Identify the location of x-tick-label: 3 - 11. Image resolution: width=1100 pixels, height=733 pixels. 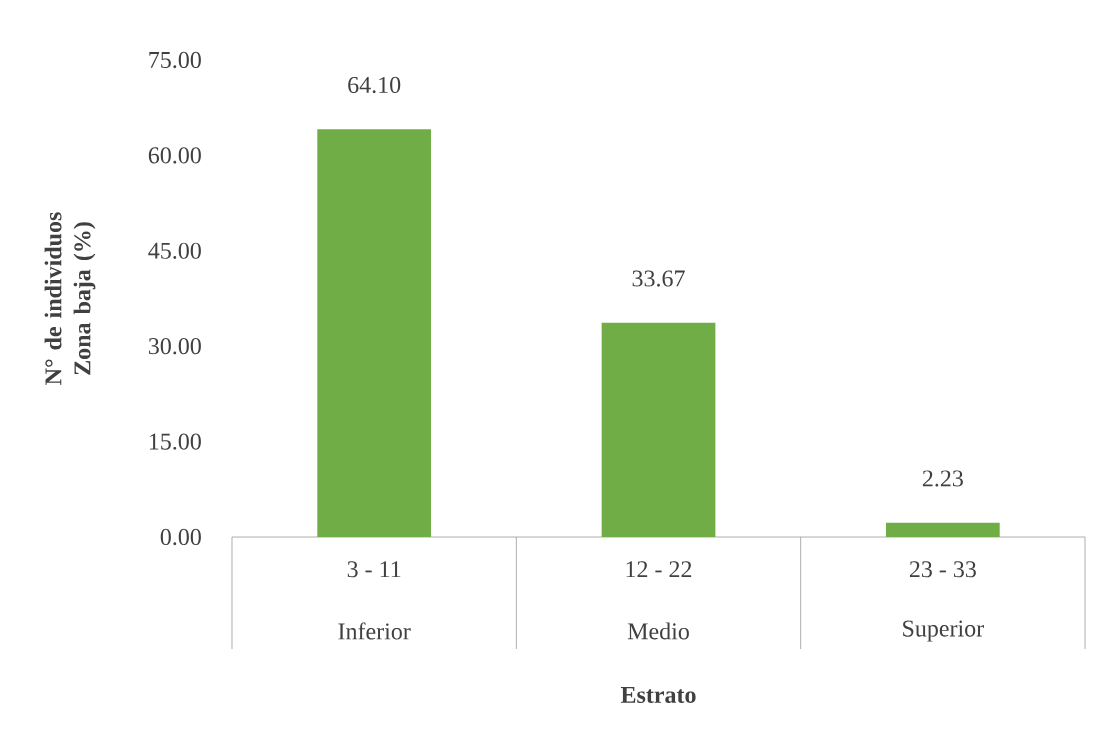
(374, 569).